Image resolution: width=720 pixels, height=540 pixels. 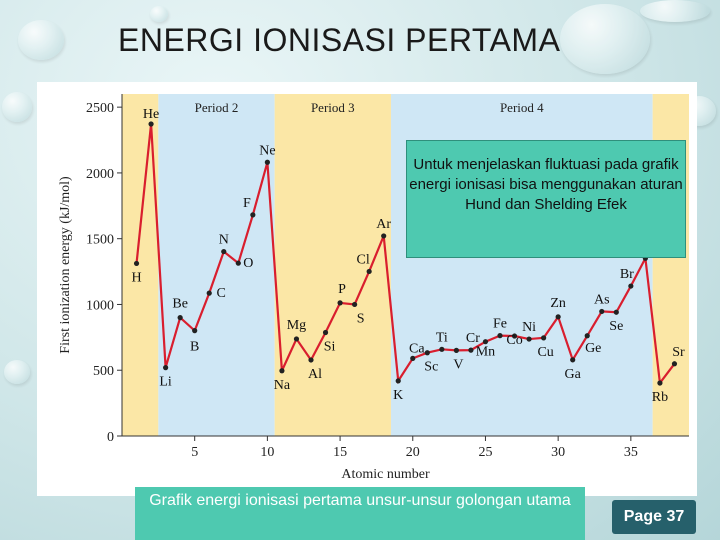 What do you see at coordinates (631, 452) in the screenshot?
I see `x-tick-label: 35` at bounding box center [631, 452].